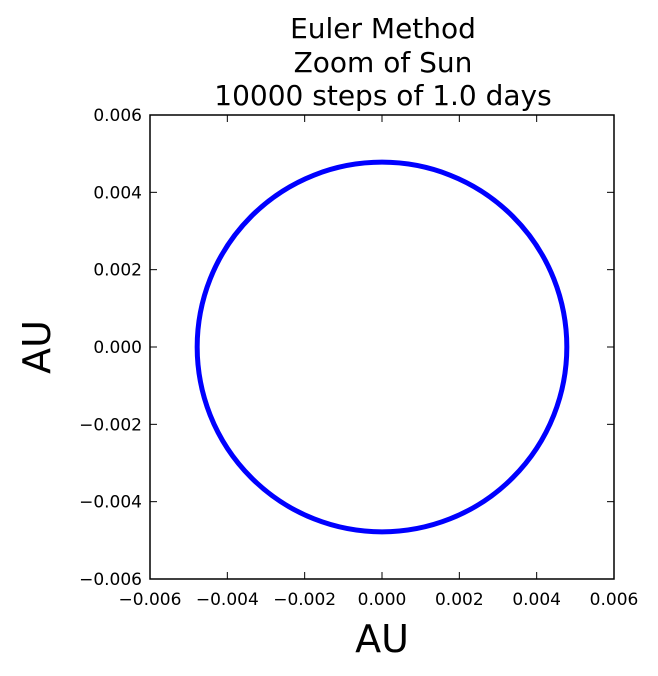 The width and height of the screenshot is (658, 676). Describe the element at coordinates (227, 600) in the screenshot. I see `x-tick-label: −0.004` at that location.